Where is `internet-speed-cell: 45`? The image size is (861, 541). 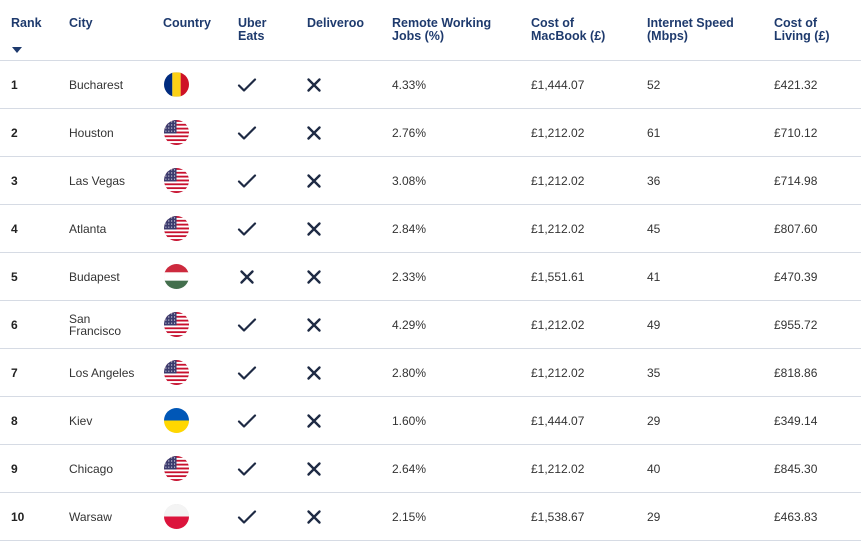 internet-speed-cell: 45 is located at coordinates (654, 228).